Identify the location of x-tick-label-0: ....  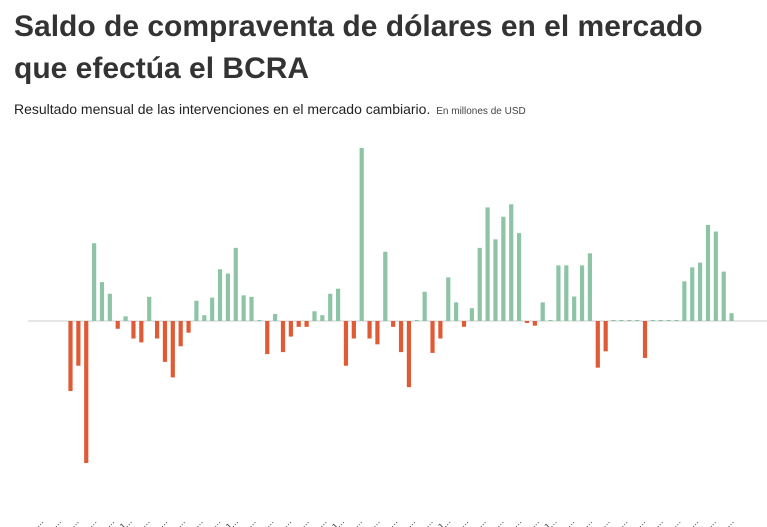
(39, 521).